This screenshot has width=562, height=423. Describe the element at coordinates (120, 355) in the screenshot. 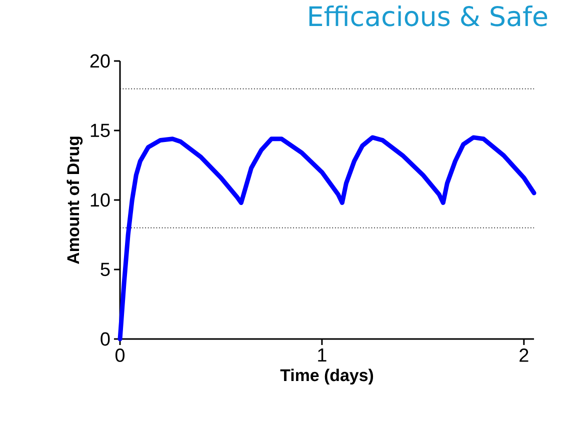

I see `x-tick-label: 0` at that location.